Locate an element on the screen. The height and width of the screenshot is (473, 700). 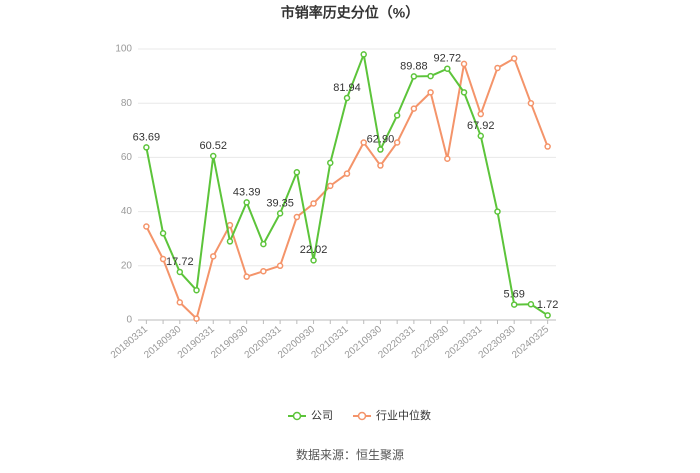
data-label: 63.69 is located at coordinates (147, 137).